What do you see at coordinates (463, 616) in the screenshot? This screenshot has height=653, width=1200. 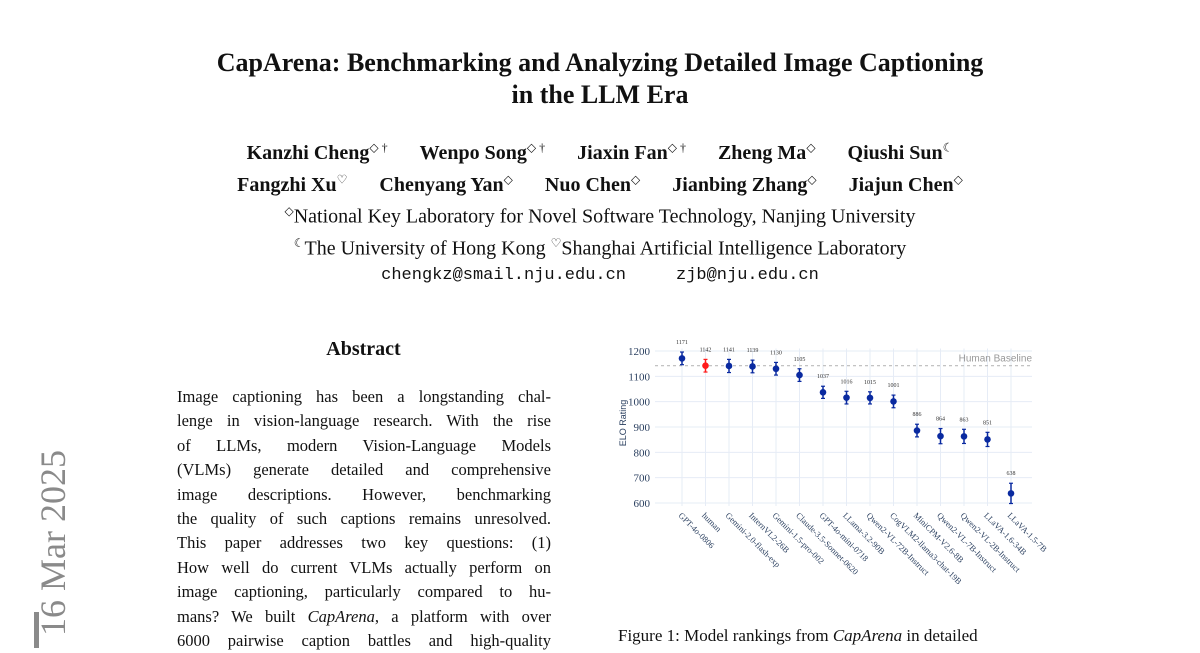 I see `text: , a platform with over` at bounding box center [463, 616].